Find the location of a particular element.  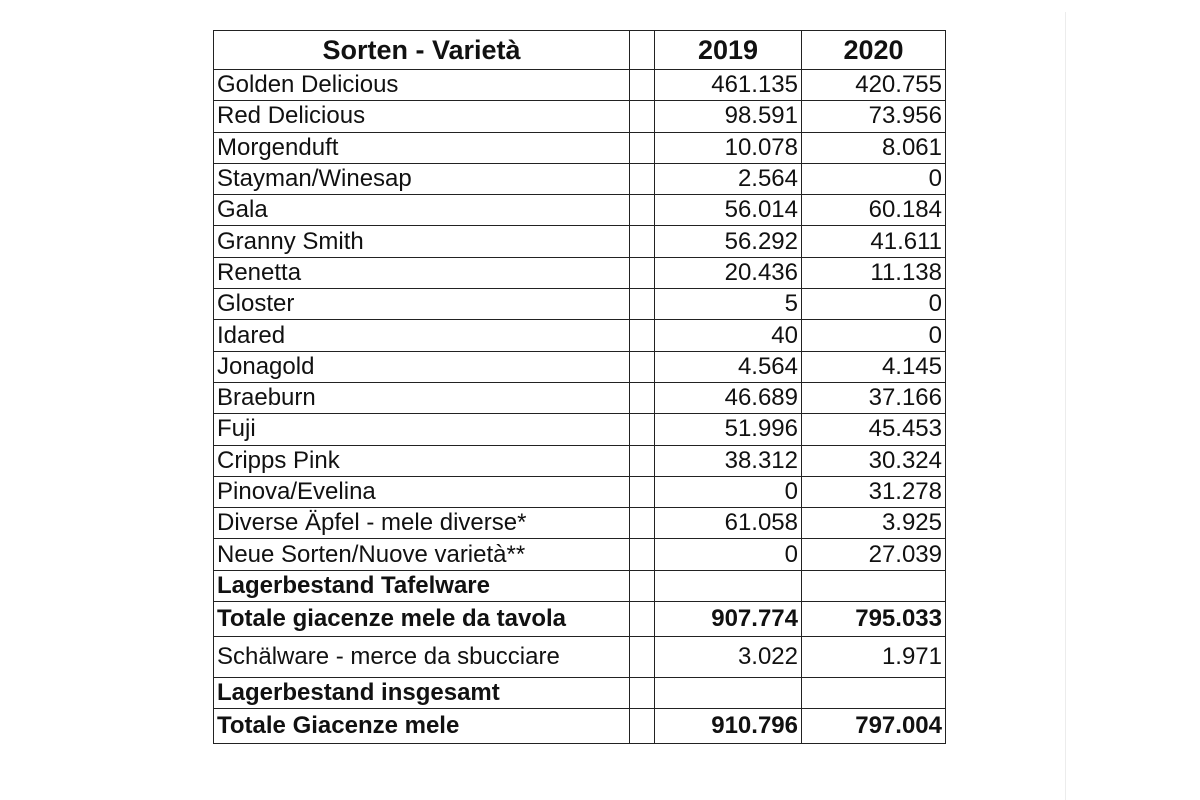

value-2019-cell: 461.135 is located at coordinates (728, 85).